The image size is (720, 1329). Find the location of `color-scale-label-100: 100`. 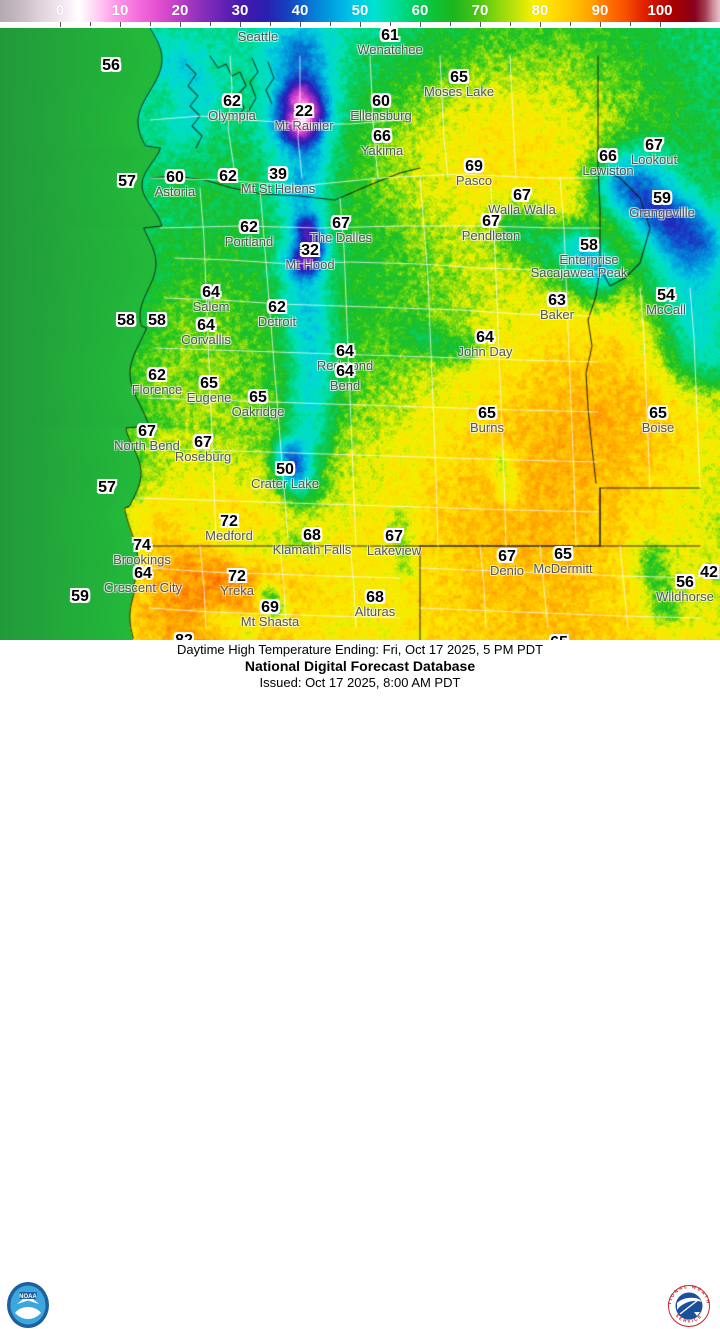

color-scale-label-100: 100 is located at coordinates (660, 10).